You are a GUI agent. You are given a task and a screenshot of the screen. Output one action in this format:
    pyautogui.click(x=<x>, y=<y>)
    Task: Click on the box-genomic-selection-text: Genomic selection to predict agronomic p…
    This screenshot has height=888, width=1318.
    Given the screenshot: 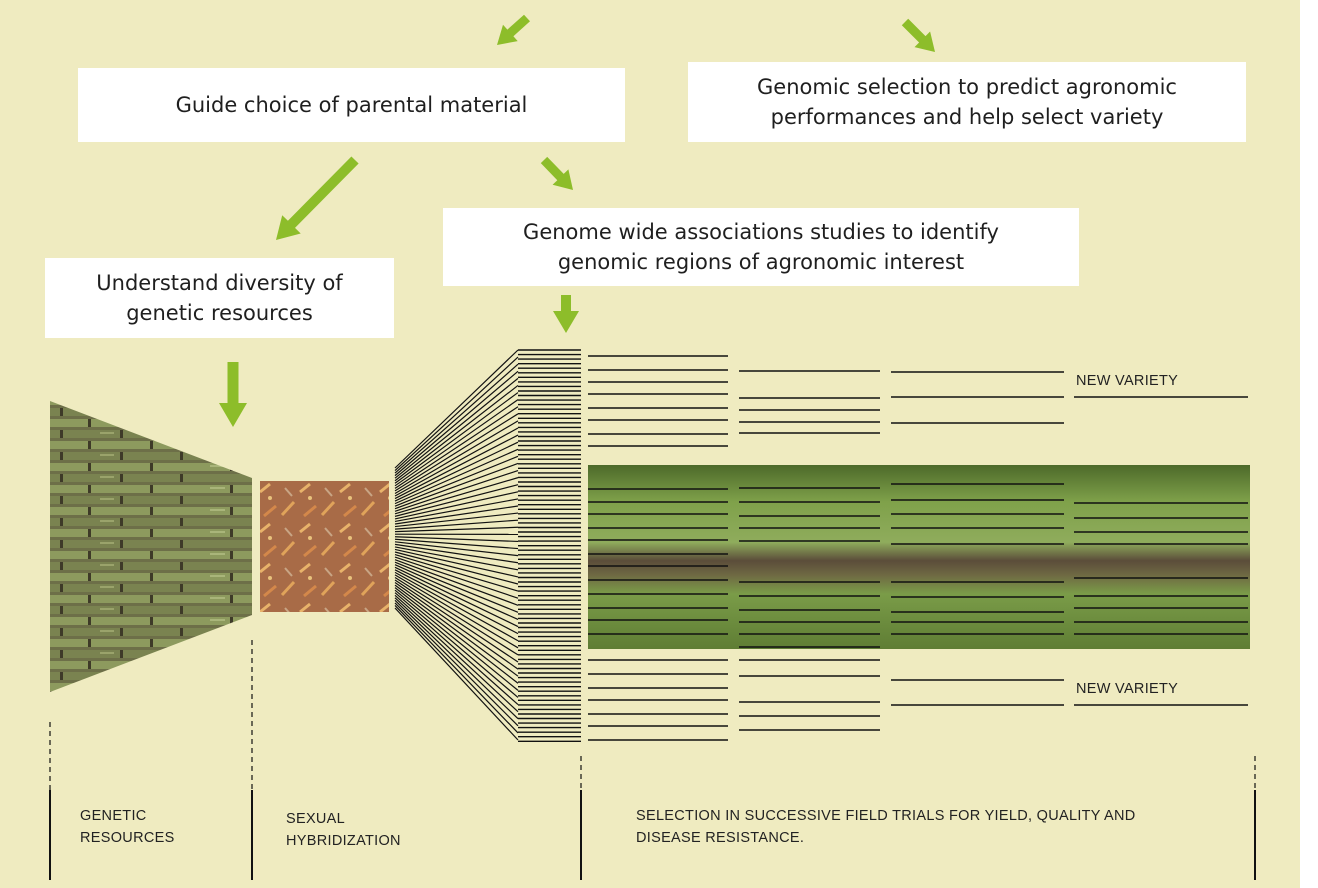 What is the action you would take?
    pyautogui.click(x=967, y=102)
    